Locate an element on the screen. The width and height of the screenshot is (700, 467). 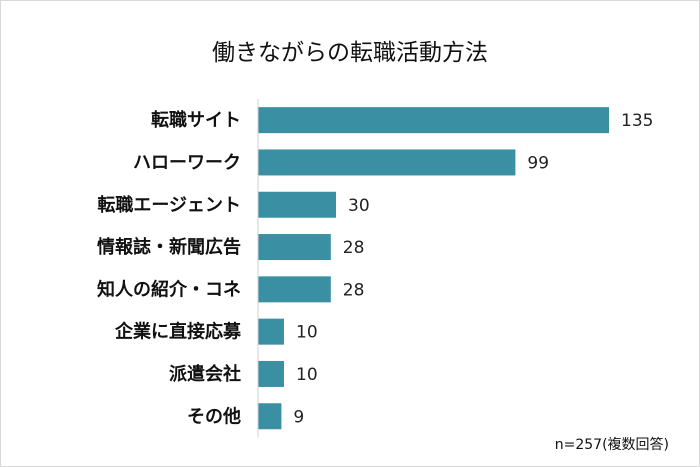
data-label: 9 is located at coordinates (298, 417).